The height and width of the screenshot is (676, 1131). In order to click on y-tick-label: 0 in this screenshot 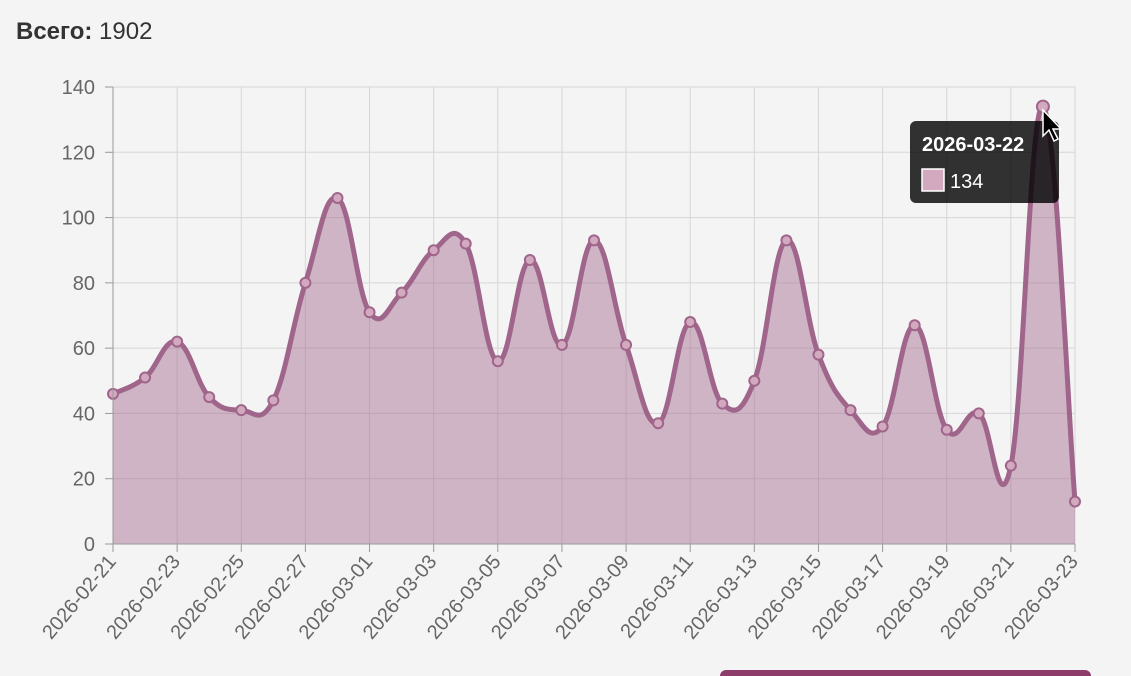, I will do `click(89, 545)`.